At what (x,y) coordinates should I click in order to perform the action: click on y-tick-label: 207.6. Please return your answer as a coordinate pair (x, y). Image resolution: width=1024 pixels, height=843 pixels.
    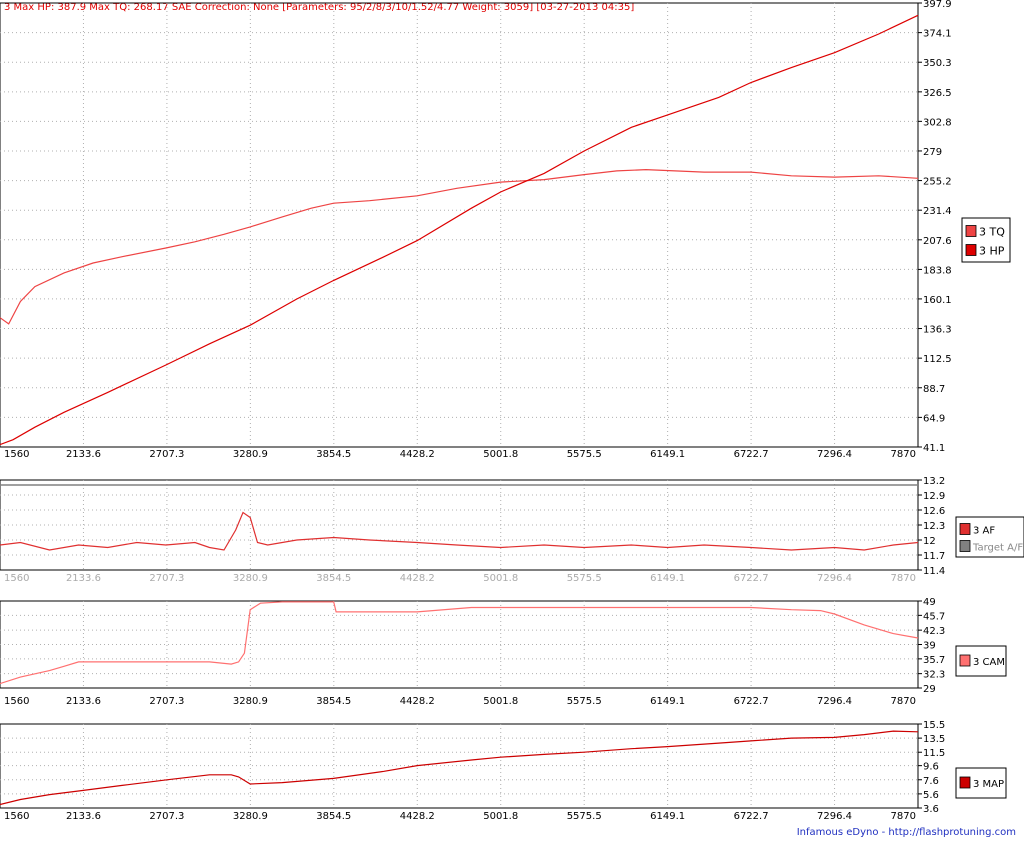
    Looking at the image, I should click on (937, 241).